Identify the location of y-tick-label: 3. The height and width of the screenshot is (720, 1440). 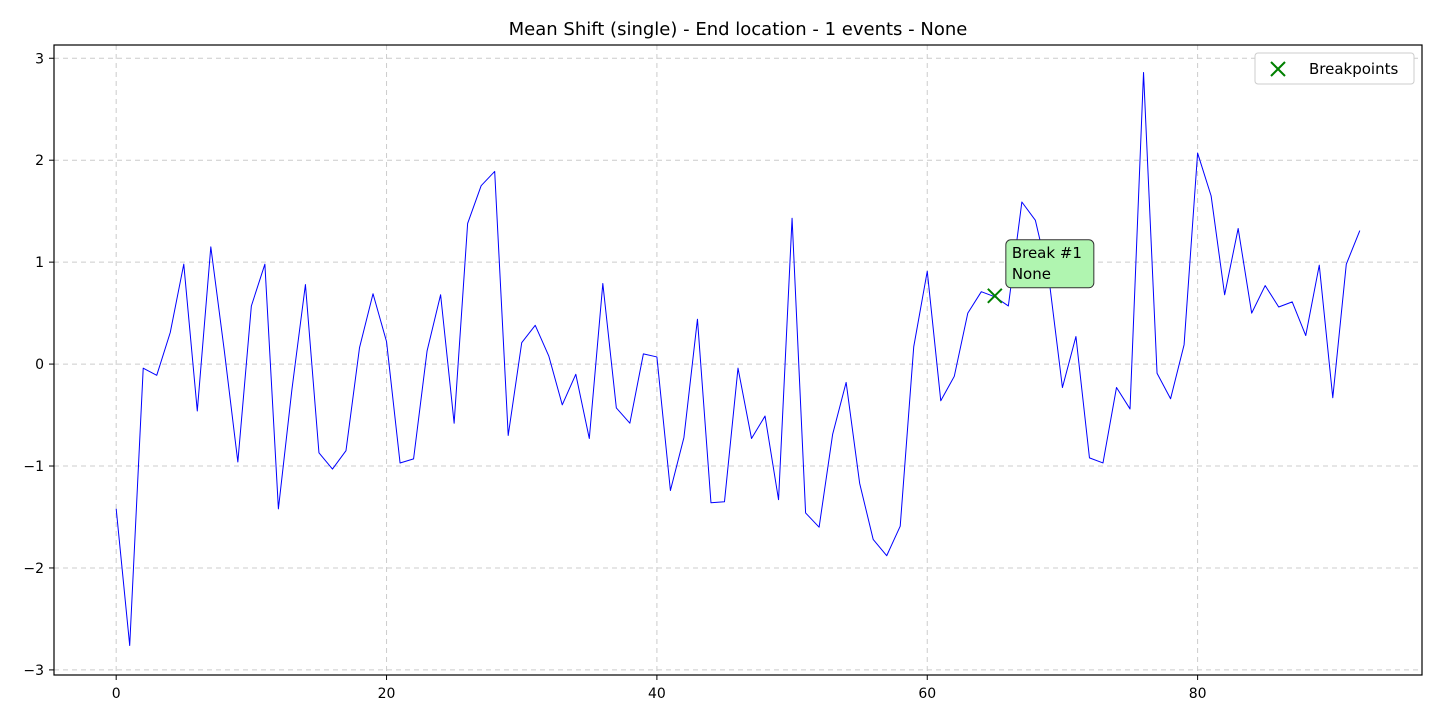
(39, 59).